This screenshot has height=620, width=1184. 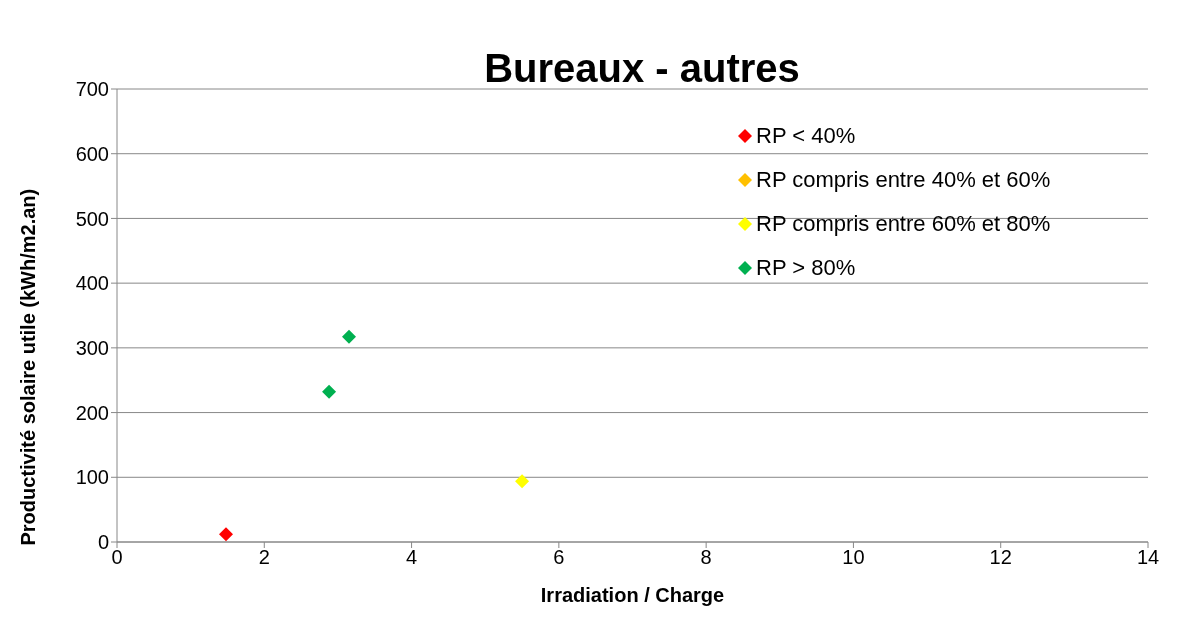 What do you see at coordinates (806, 136) in the screenshot?
I see `legend-label: RP < 40%` at bounding box center [806, 136].